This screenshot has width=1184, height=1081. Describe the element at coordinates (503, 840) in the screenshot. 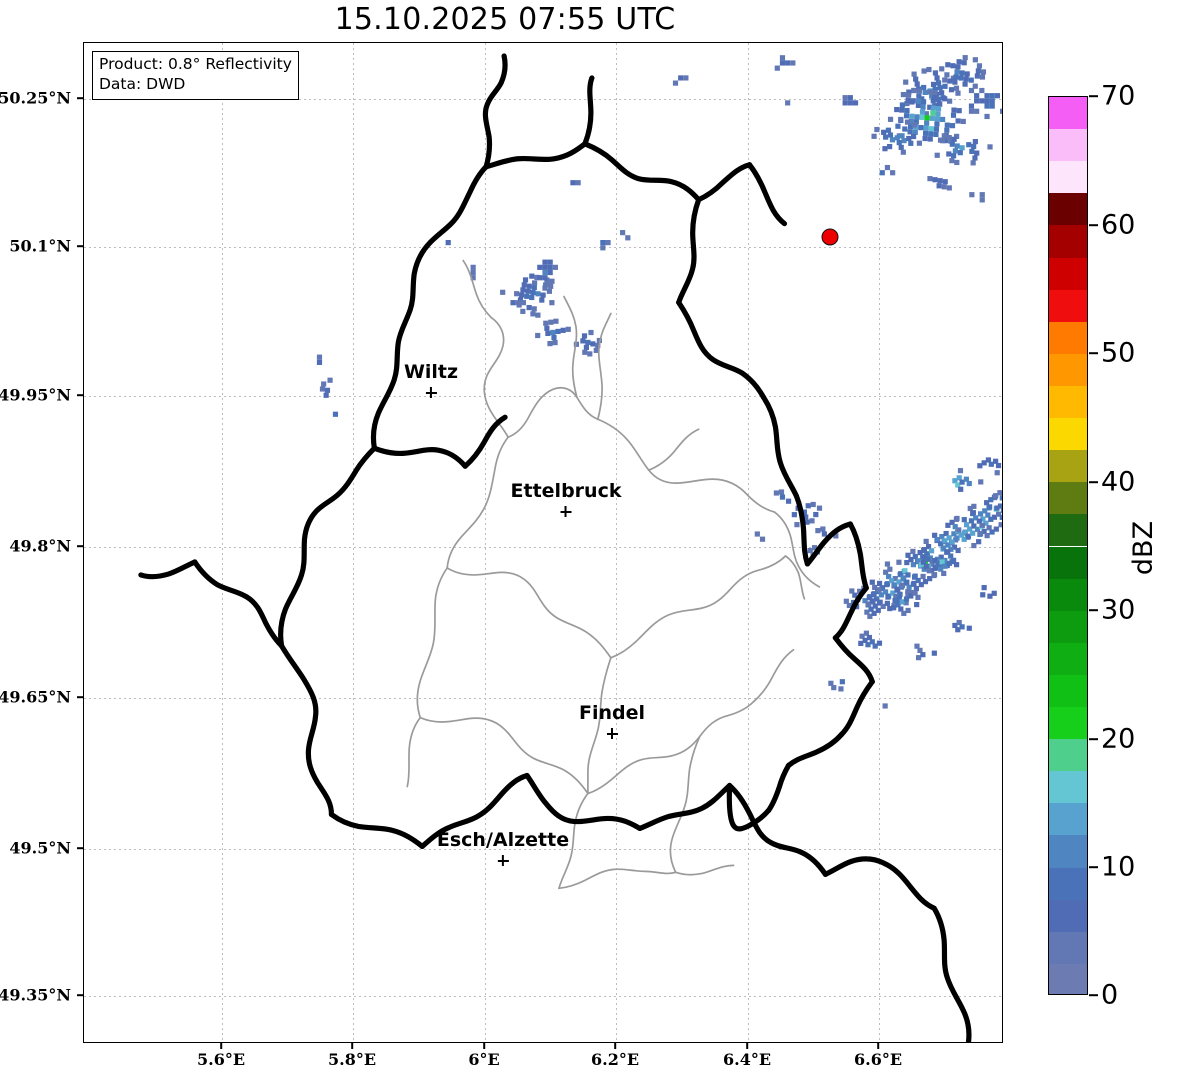

I see `city-name-text: Esch/Alzette` at that location.